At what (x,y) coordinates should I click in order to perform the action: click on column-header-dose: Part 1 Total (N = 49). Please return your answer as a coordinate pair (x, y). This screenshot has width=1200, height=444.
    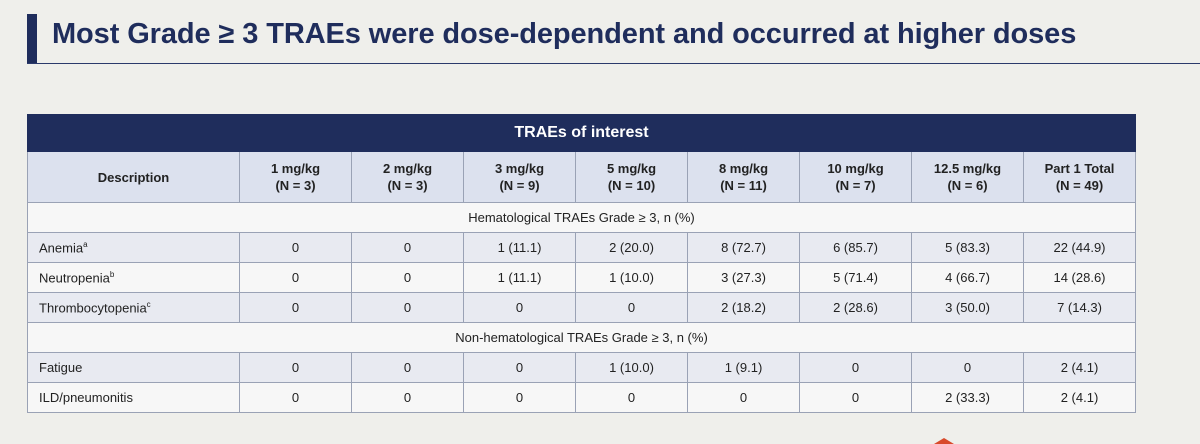
    Looking at the image, I should click on (1079, 177).